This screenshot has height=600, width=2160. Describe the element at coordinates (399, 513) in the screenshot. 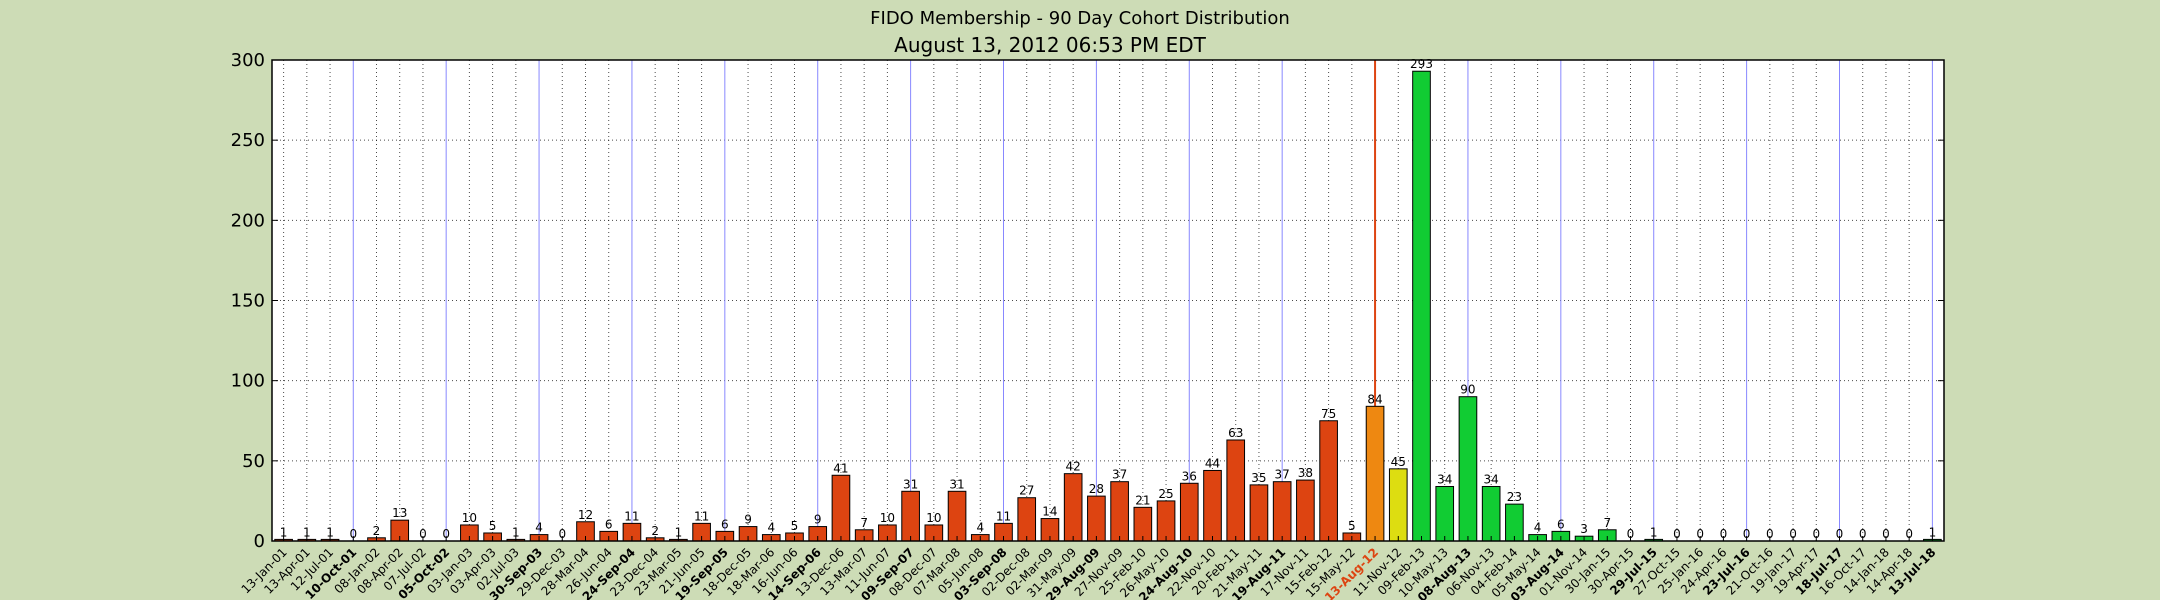

I see `bar-value-label: 13` at that location.